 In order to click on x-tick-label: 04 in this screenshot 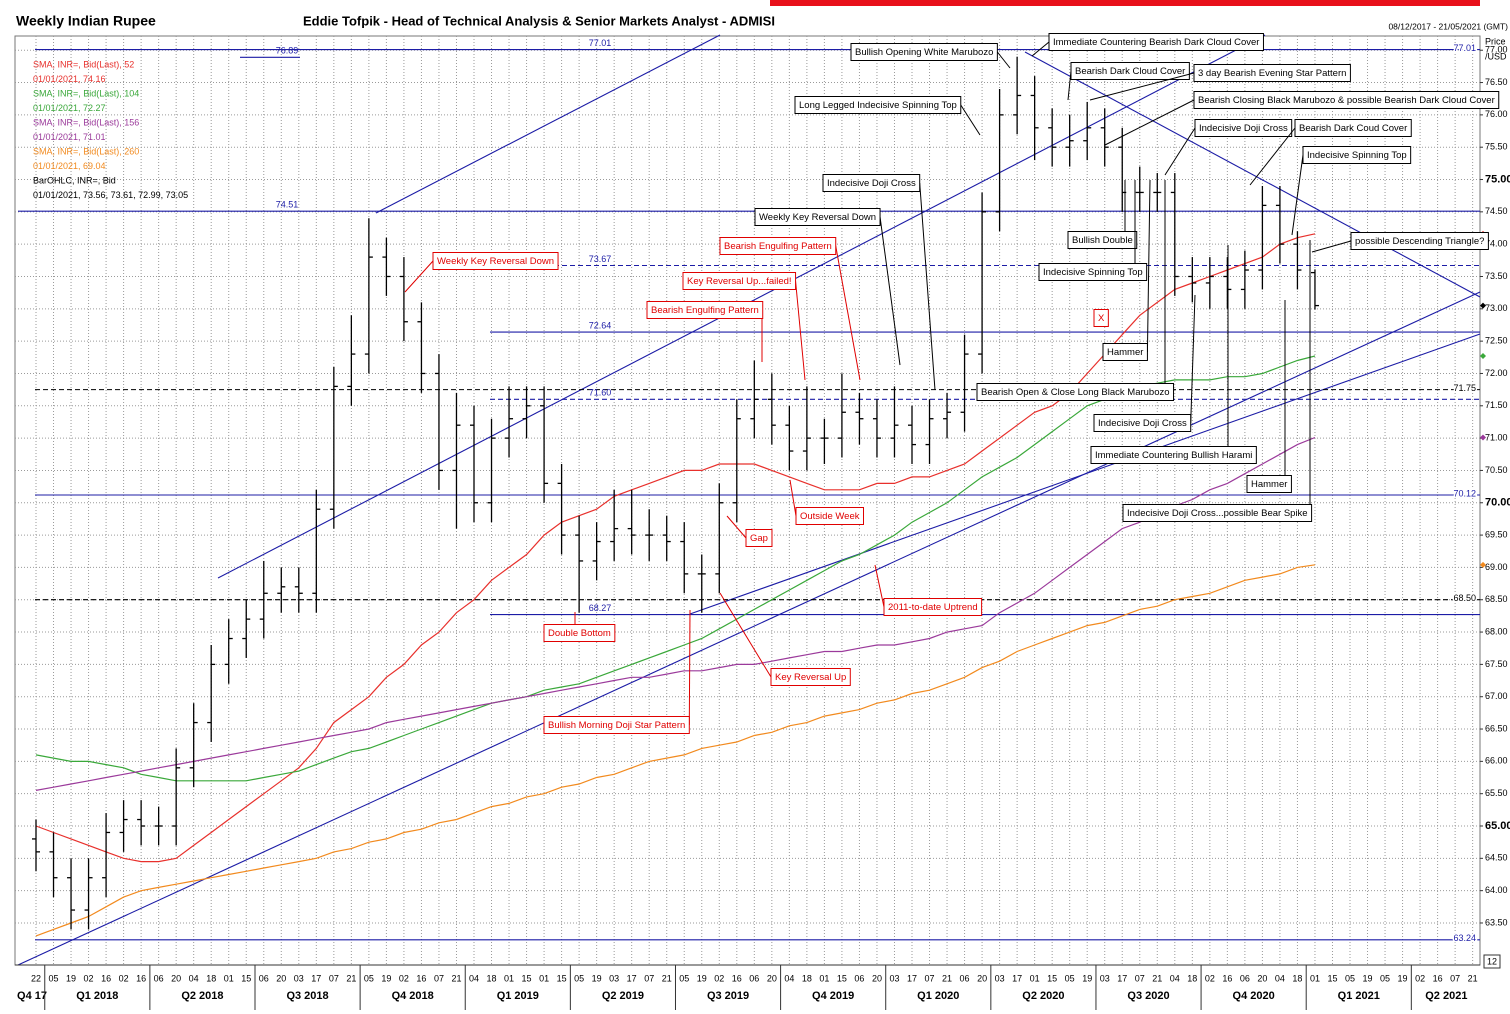, I will do `click(474, 978)`.